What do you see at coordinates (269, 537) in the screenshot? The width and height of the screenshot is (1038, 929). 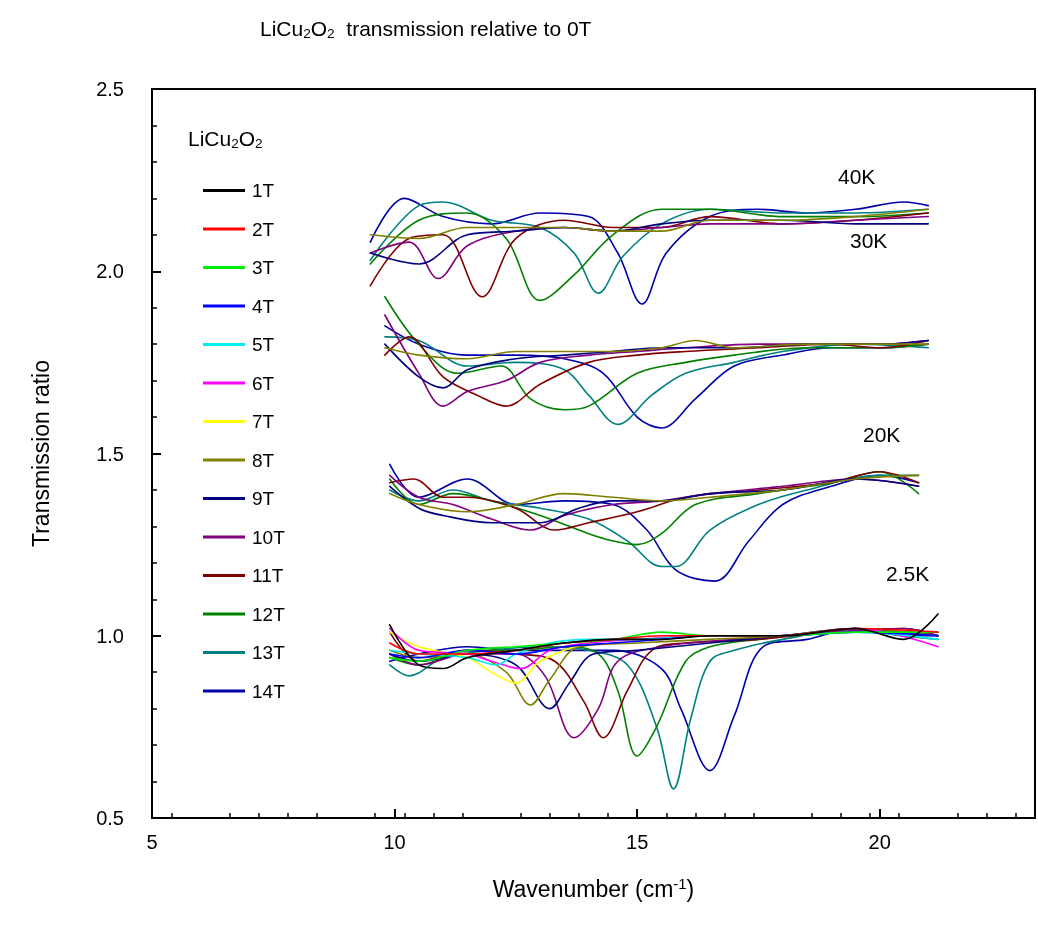 I see `legend-label: 10T` at bounding box center [269, 537].